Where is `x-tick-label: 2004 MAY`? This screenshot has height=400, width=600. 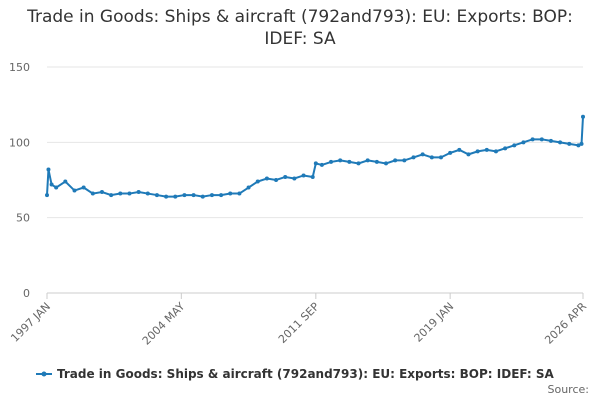 x-tick-label: 2004 MAY is located at coordinates (164, 324).